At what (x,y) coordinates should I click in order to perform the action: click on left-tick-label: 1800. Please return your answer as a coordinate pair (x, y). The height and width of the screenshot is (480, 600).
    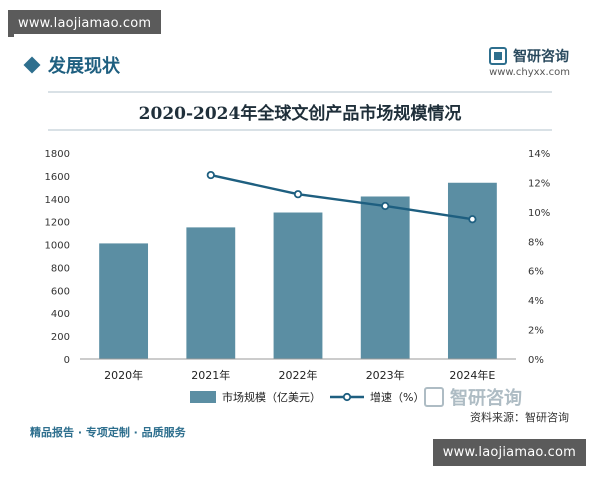
    Looking at the image, I should click on (57, 154).